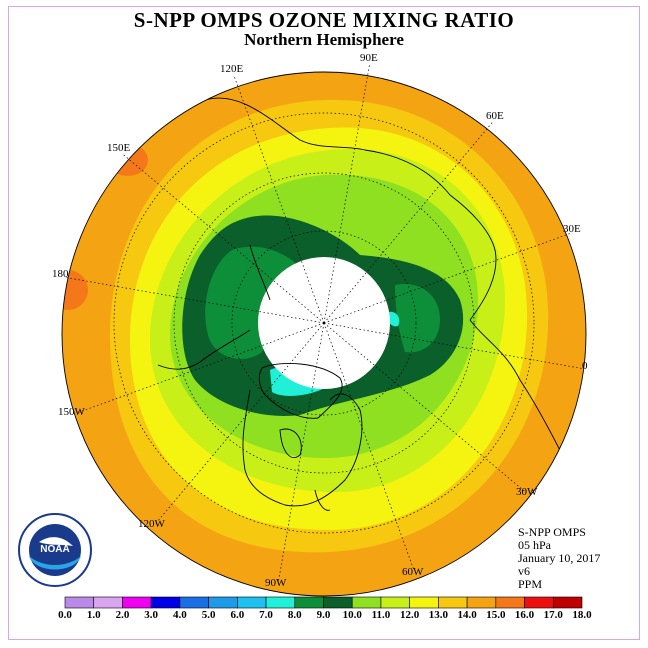  What do you see at coordinates (122, 615) in the screenshot?
I see `colorbar-tick: 2.0` at bounding box center [122, 615].